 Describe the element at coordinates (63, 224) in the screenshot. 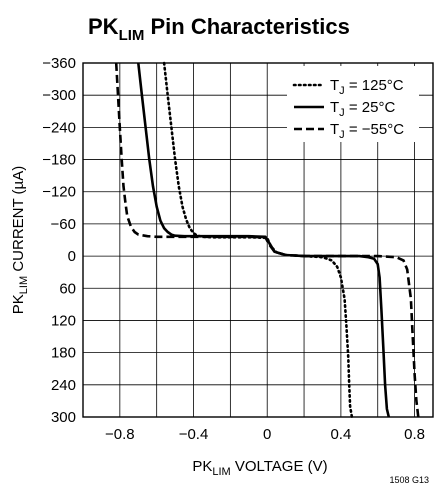

I see `y-tick-label: −60` at that location.